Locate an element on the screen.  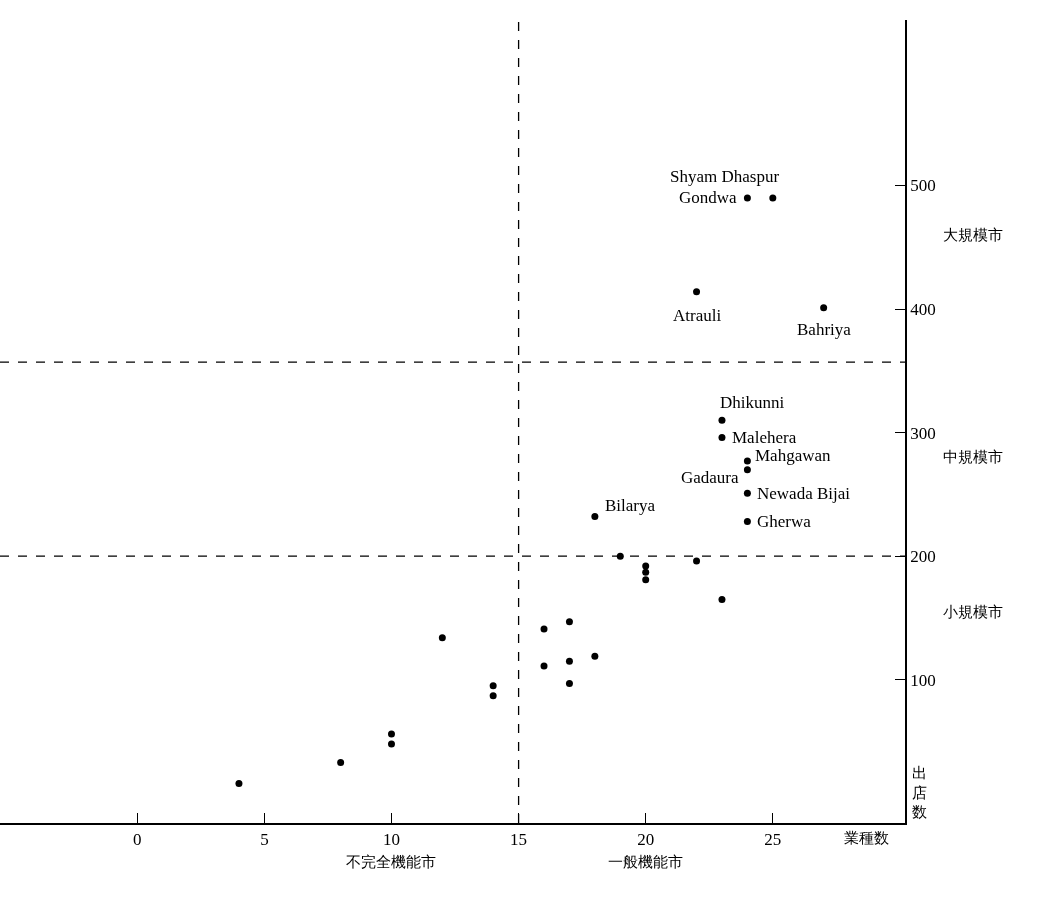
annotation: Mahgawan is located at coordinates (793, 455).